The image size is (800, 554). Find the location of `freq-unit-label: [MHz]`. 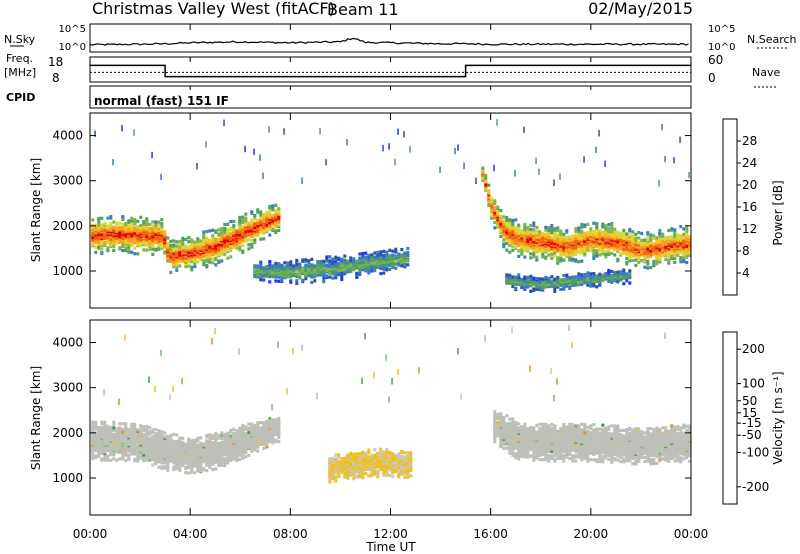

freq-unit-label: [MHz] is located at coordinates (20, 72).